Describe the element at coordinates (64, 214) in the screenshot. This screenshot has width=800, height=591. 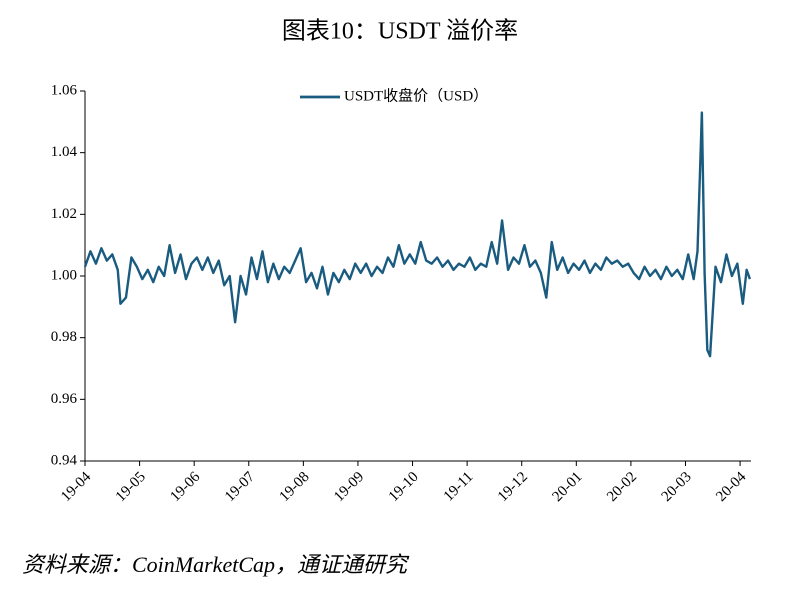
I see `y-tick-label: 1.02` at that location.